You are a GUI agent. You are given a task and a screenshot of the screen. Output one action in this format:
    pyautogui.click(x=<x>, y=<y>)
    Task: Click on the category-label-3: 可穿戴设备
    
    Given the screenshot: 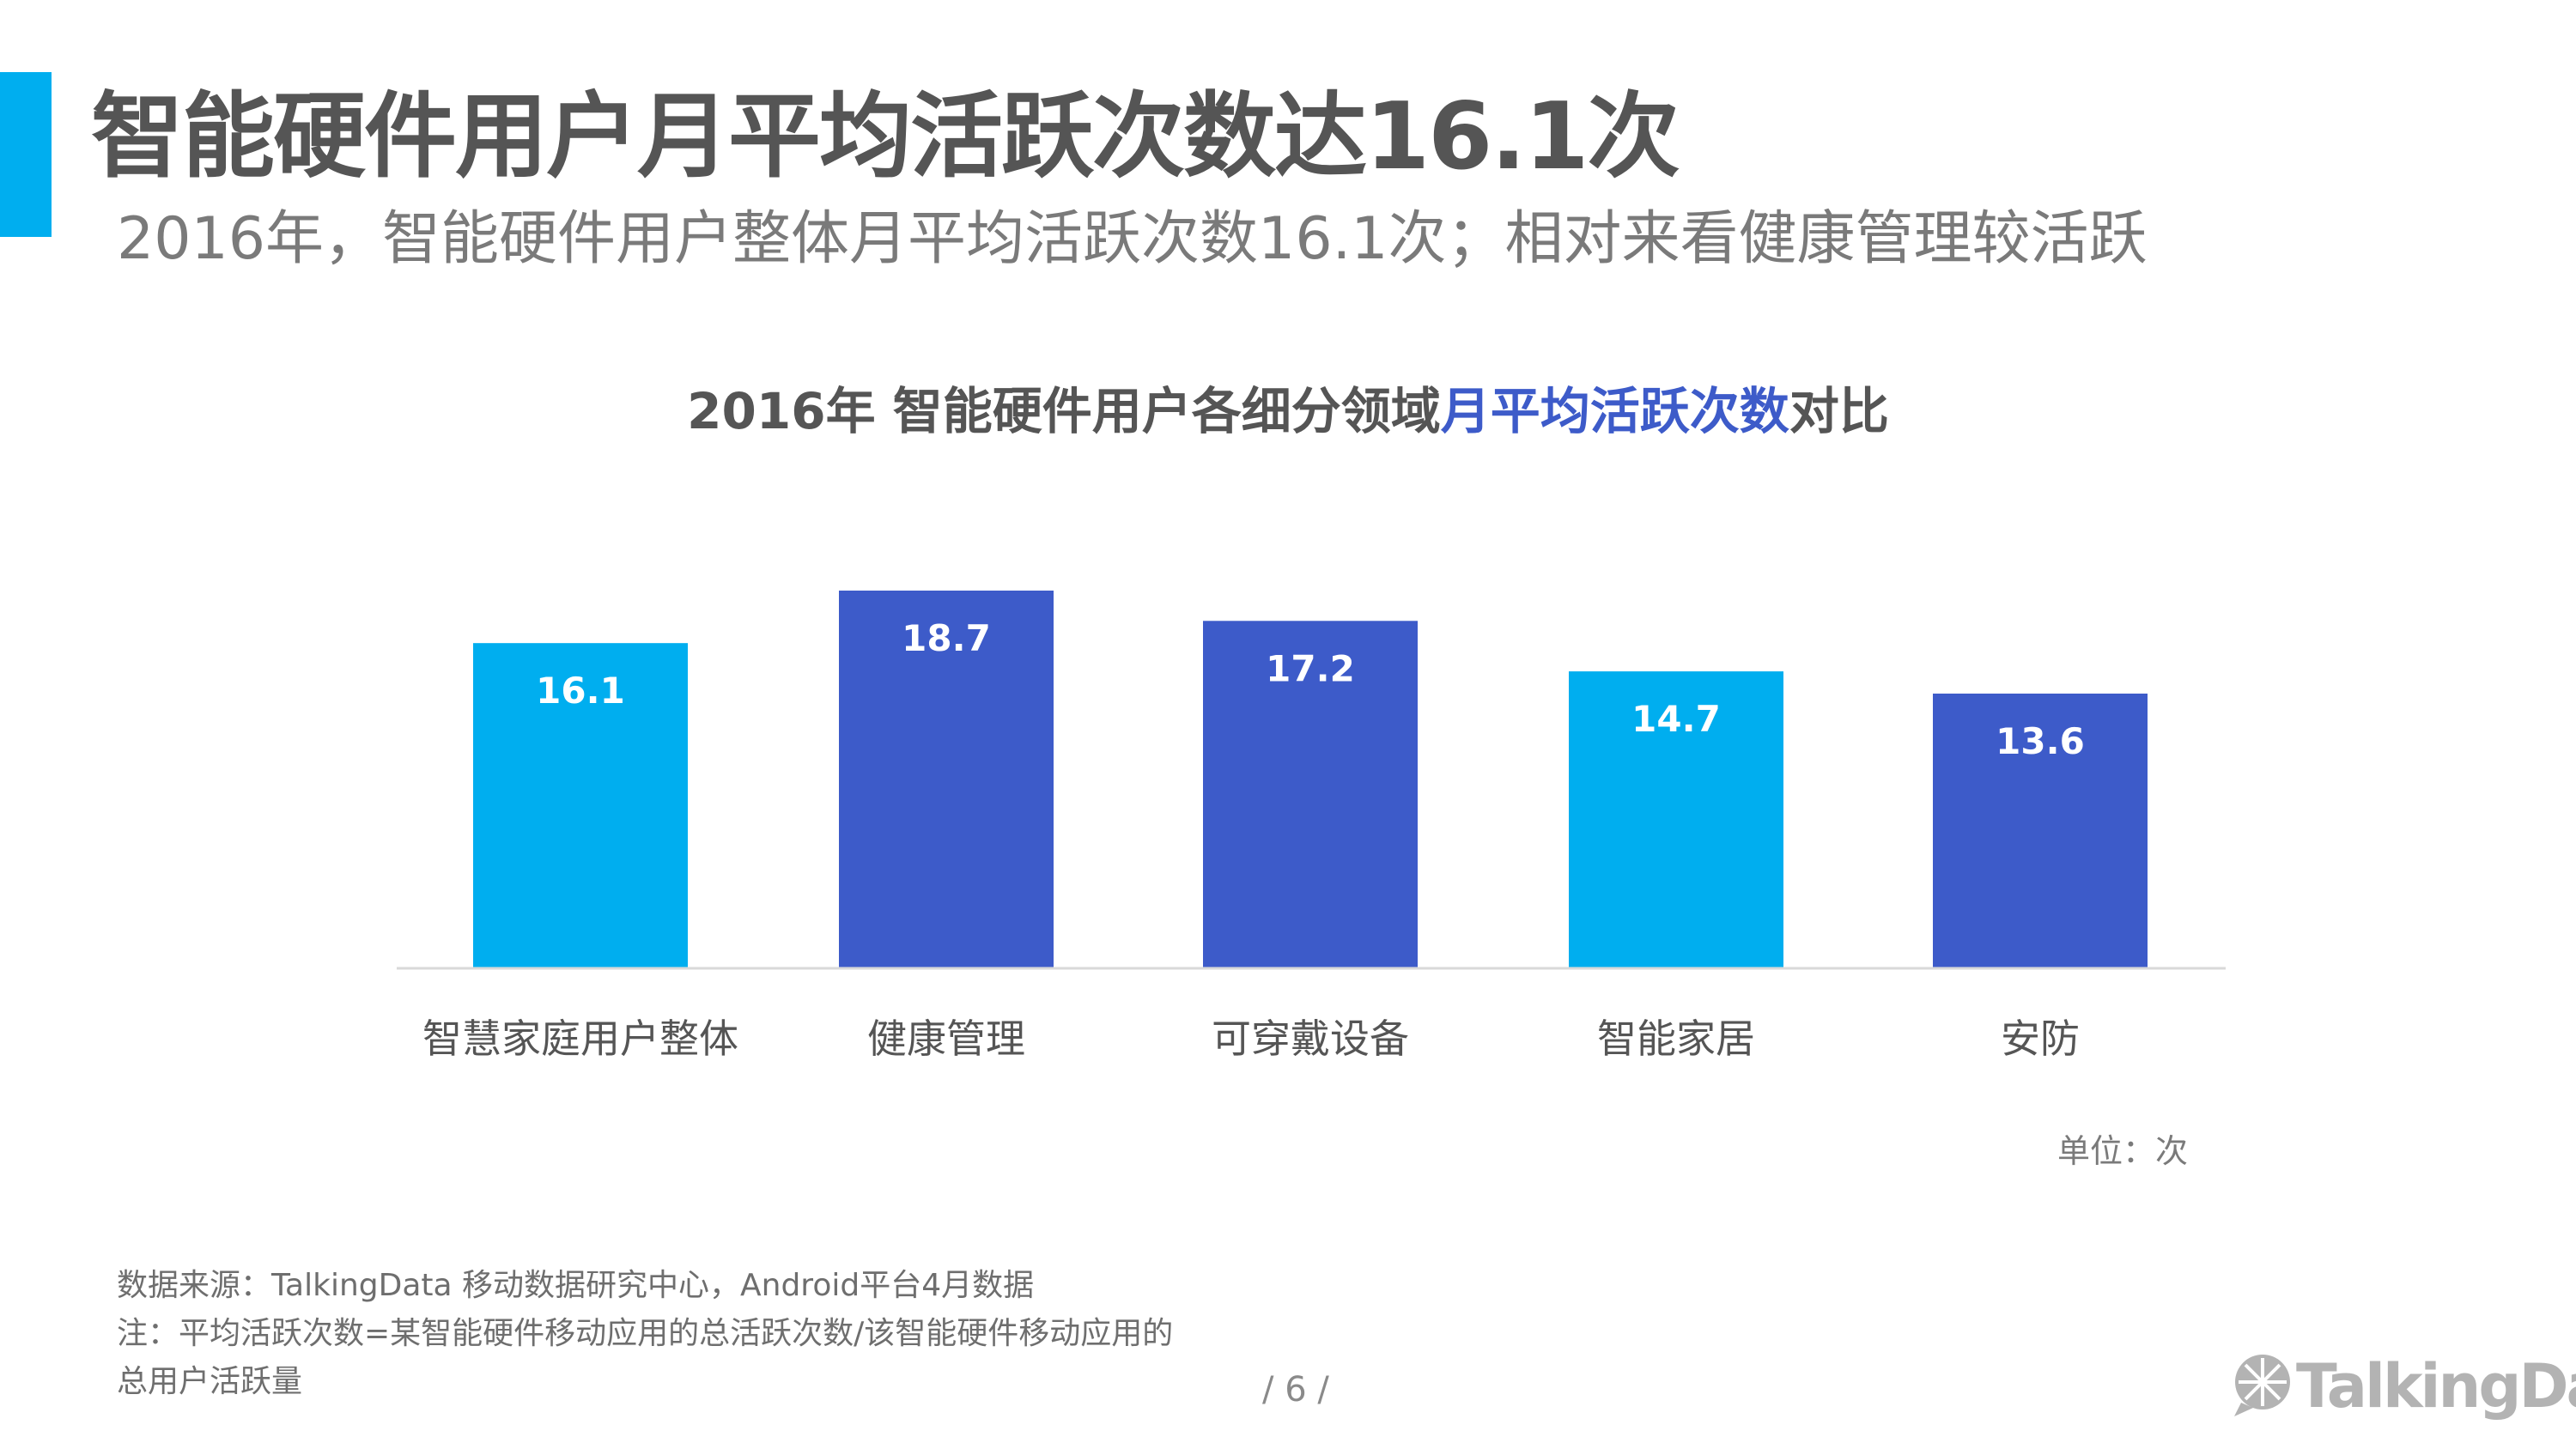 What is the action you would take?
    pyautogui.click(x=1310, y=1039)
    